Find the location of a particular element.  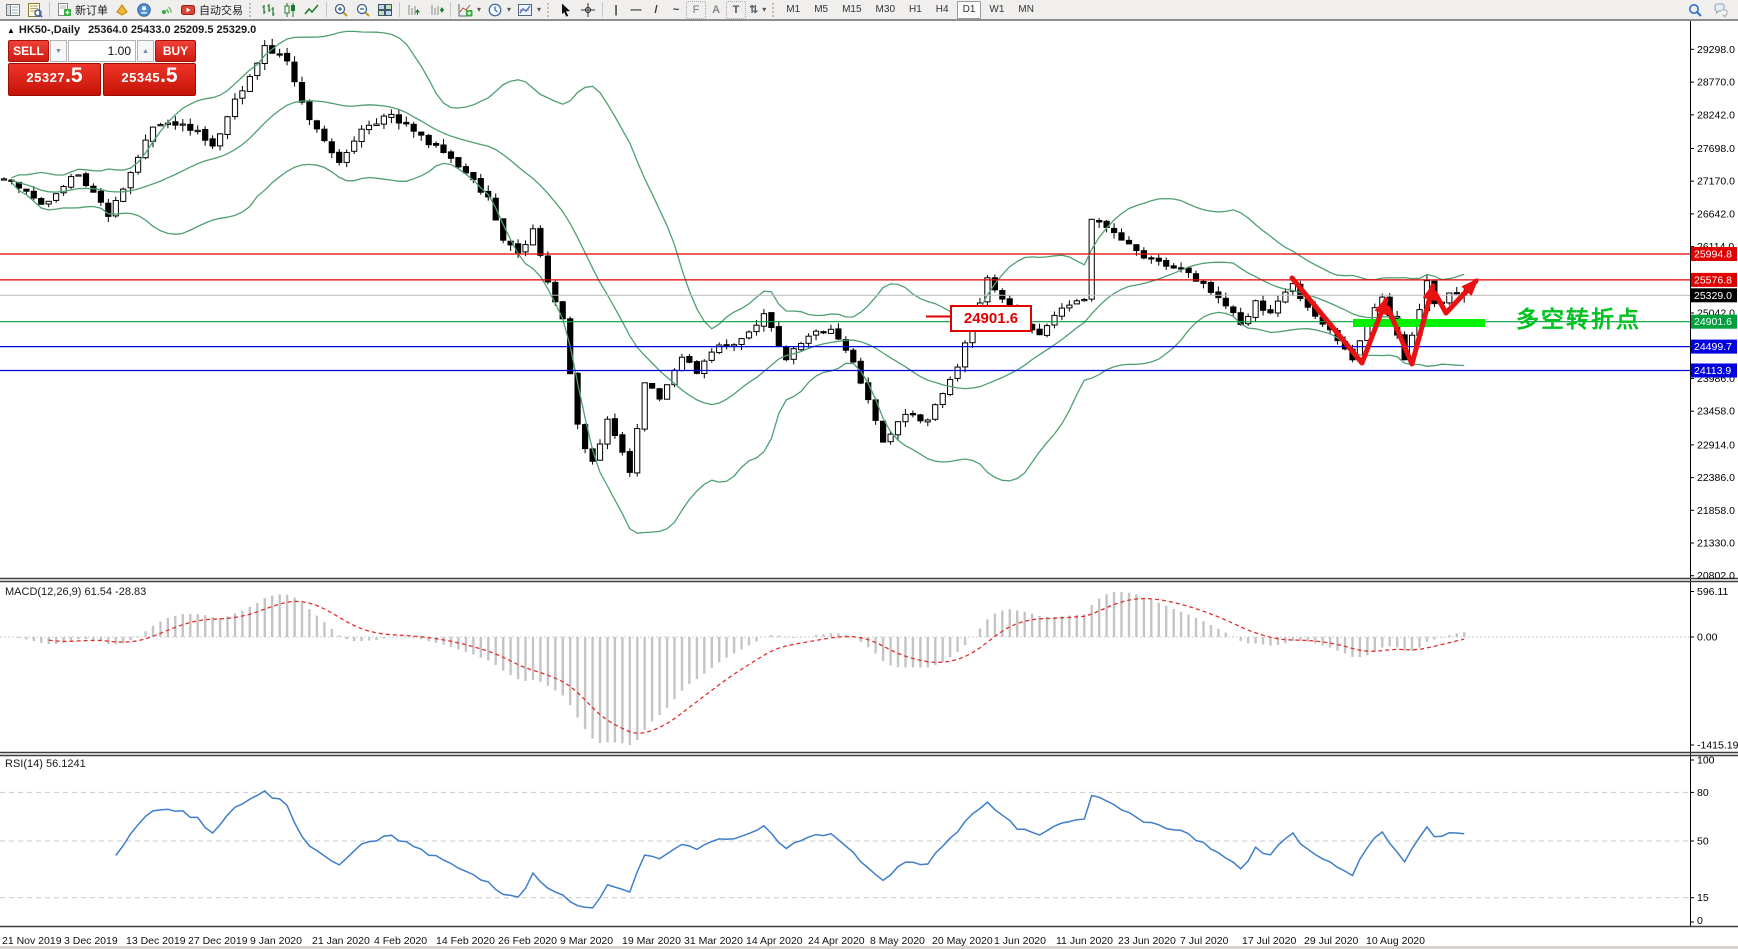

macd-indicator-label: MACD(12,26,9) 61.54 -28.83 is located at coordinates (76, 592).